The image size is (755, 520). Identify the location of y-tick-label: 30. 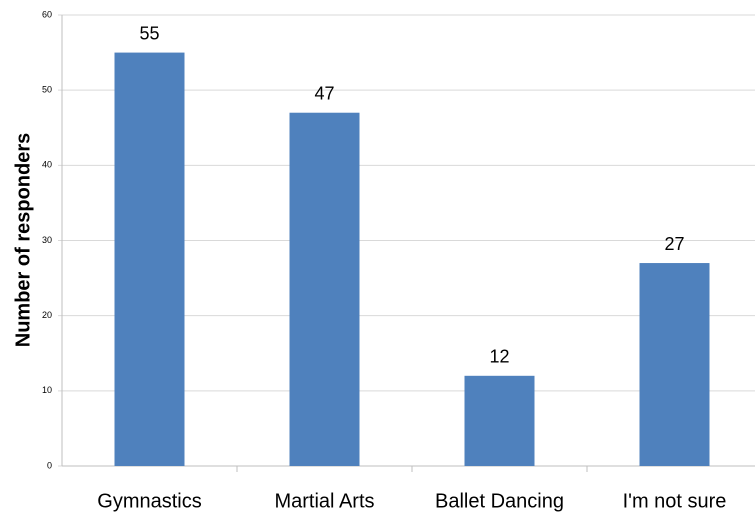
(47, 240).